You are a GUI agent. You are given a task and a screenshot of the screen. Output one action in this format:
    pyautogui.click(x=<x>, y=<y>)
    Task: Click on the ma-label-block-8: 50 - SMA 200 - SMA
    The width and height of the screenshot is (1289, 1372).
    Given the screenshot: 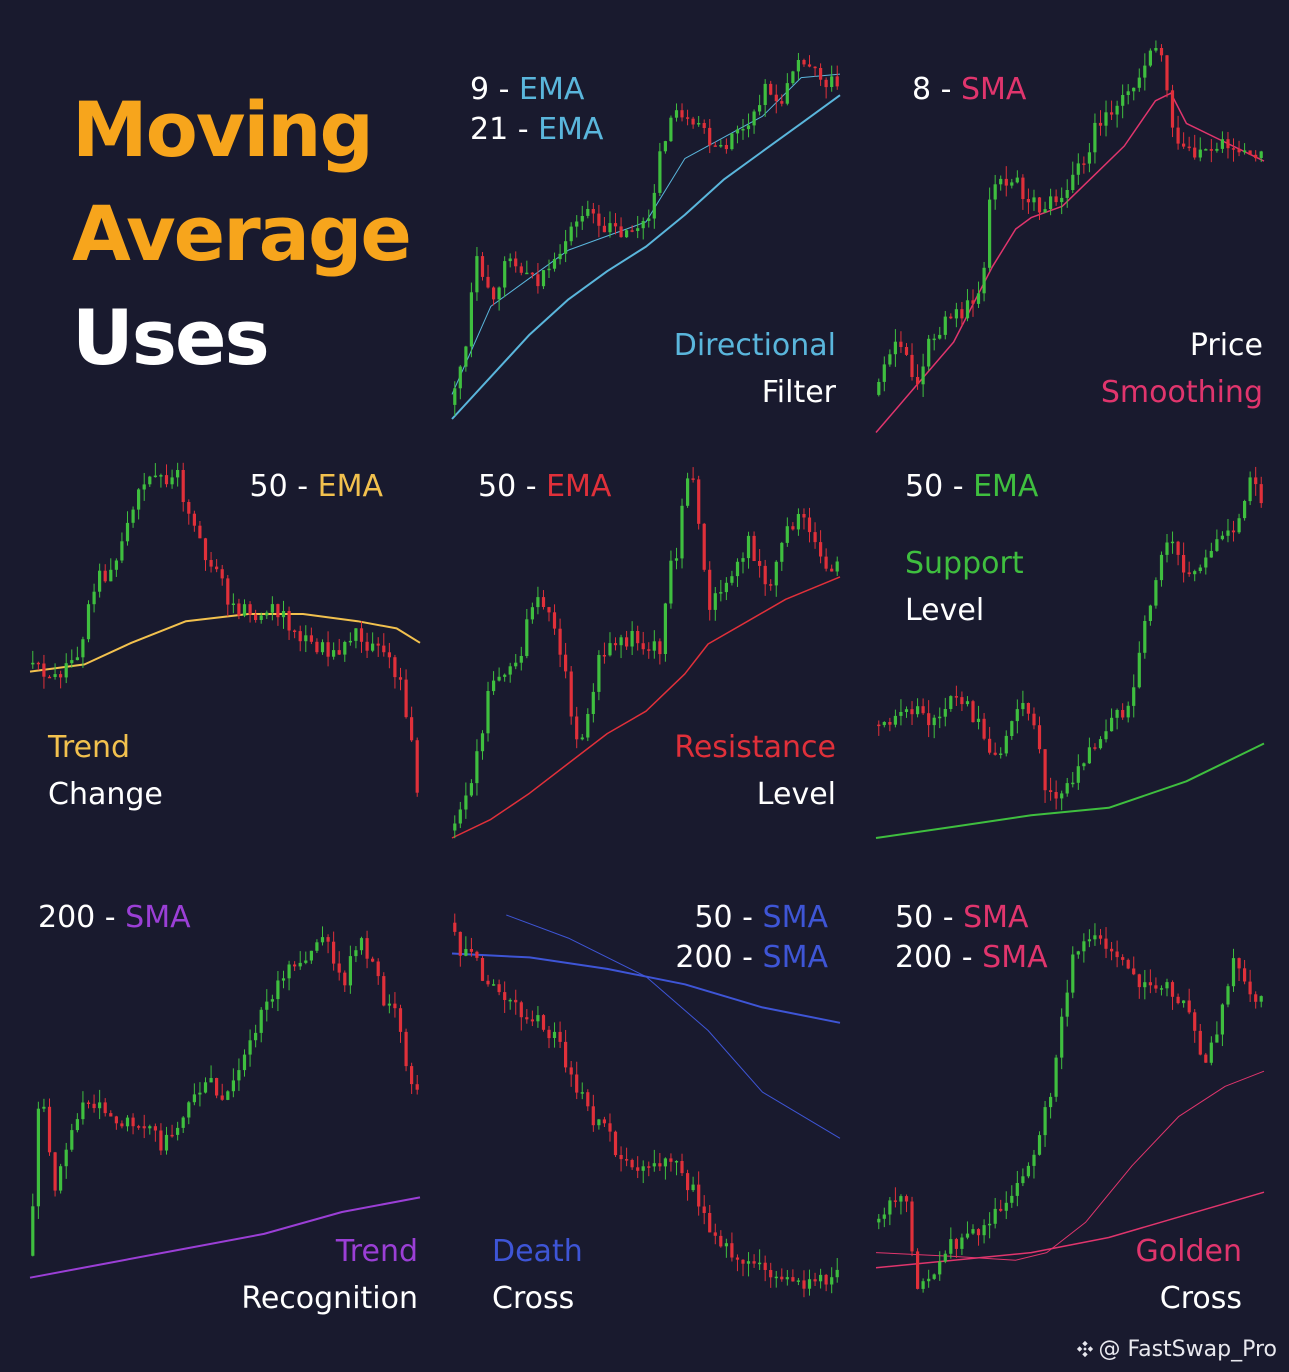 What is the action you would take?
    pyautogui.click(x=971, y=938)
    